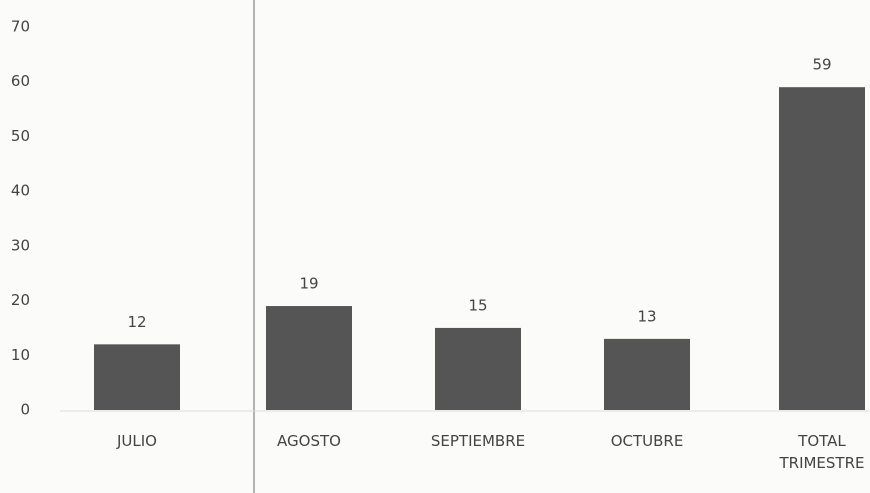 The image size is (870, 493). What do you see at coordinates (20, 136) in the screenshot?
I see `y-tick-label: 50` at bounding box center [20, 136].